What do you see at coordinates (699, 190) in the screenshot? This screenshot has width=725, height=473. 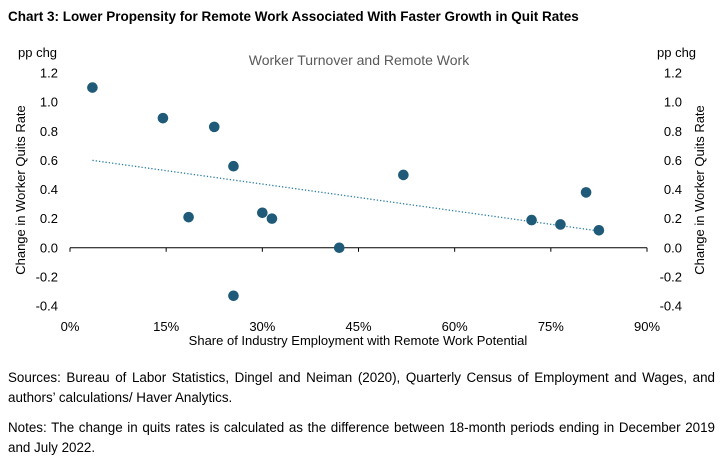 I see `y-axis-label-right: Change in Worker Quits Rate` at bounding box center [699, 190].